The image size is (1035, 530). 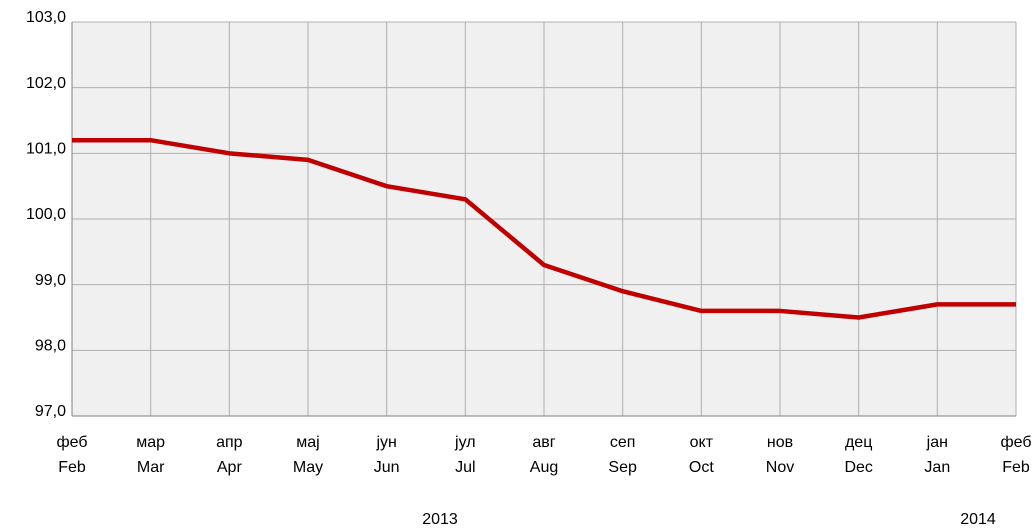 What do you see at coordinates (307, 442) in the screenshot?
I see `x-tick-label-sr: мај` at bounding box center [307, 442].